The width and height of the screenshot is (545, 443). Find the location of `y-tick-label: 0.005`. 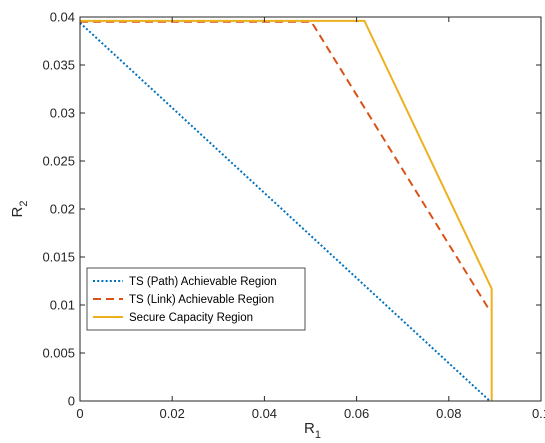

y-tick-label: 0.005 is located at coordinates (58, 353).